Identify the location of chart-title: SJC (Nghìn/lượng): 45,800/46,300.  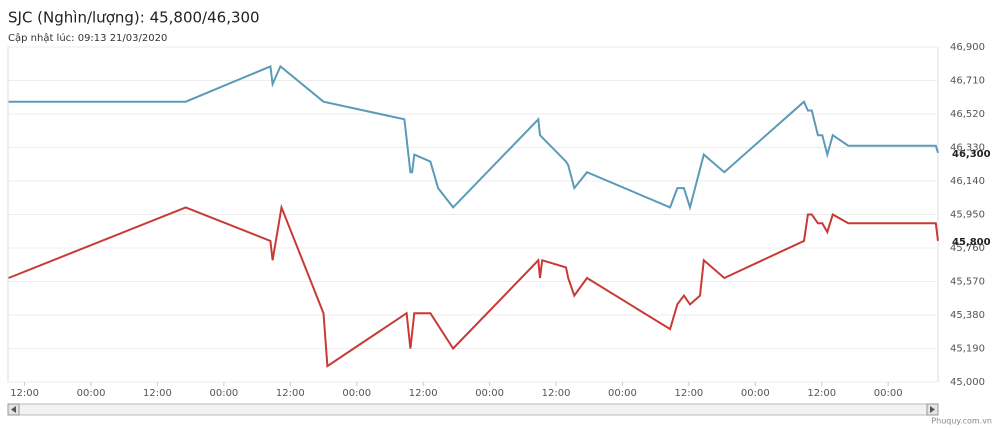
(134, 18).